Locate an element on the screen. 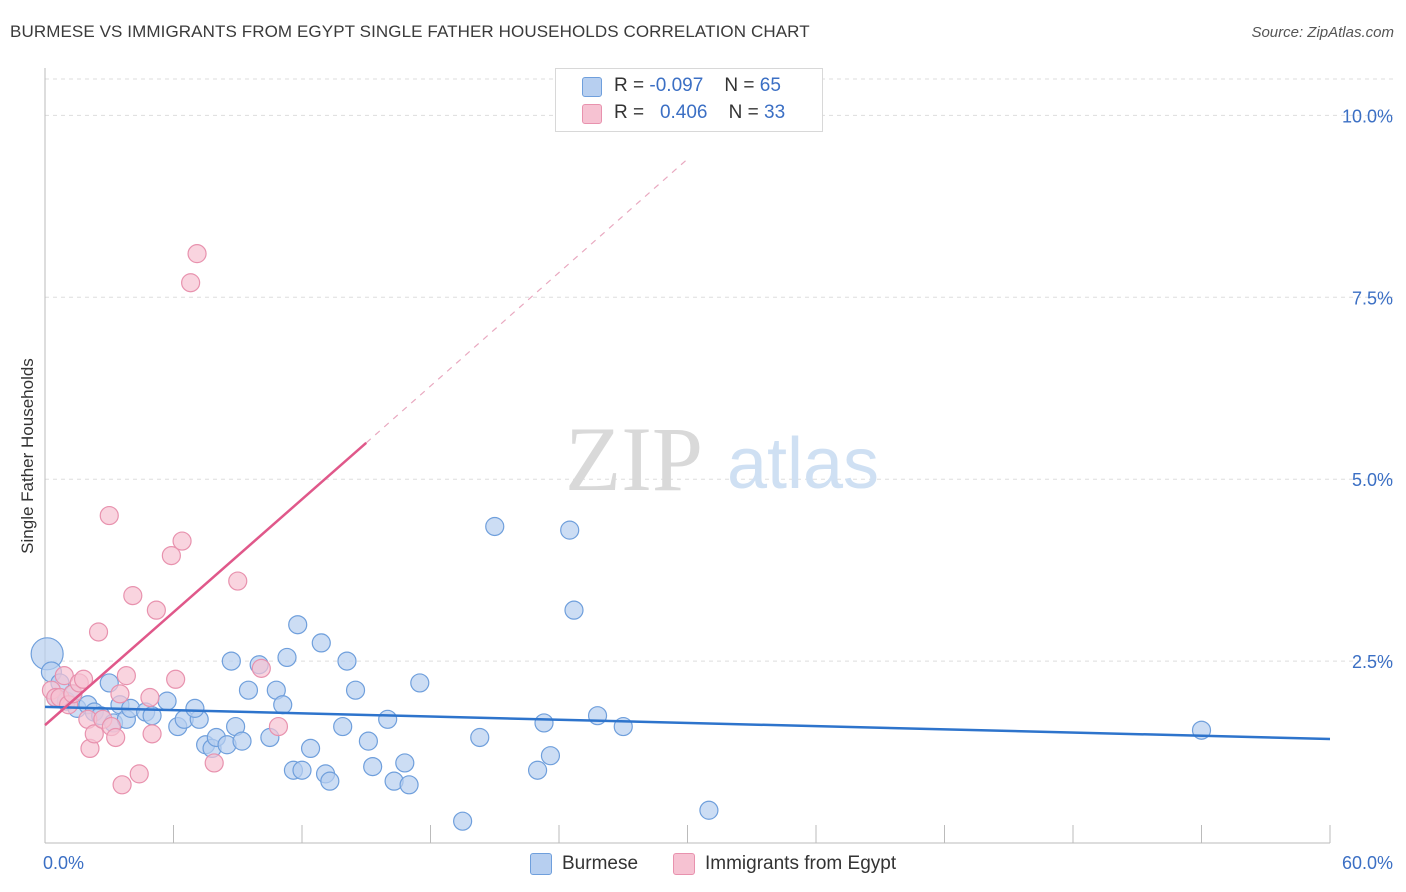 This screenshot has width=1406, height=892. legend-swatch-burmese is located at coordinates (592, 87).